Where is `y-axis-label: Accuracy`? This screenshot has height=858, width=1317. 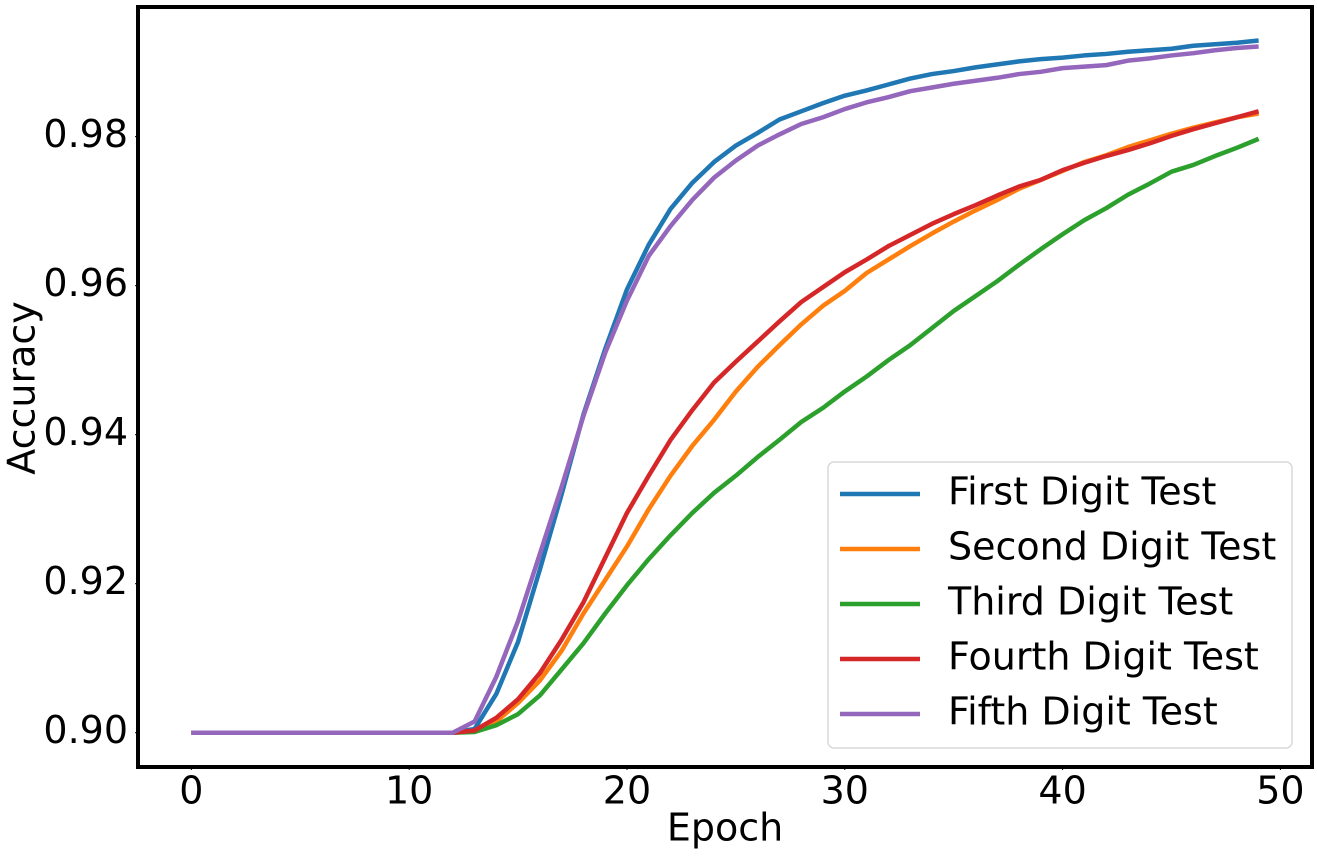 y-axis-label: Accuracy is located at coordinates (22, 388).